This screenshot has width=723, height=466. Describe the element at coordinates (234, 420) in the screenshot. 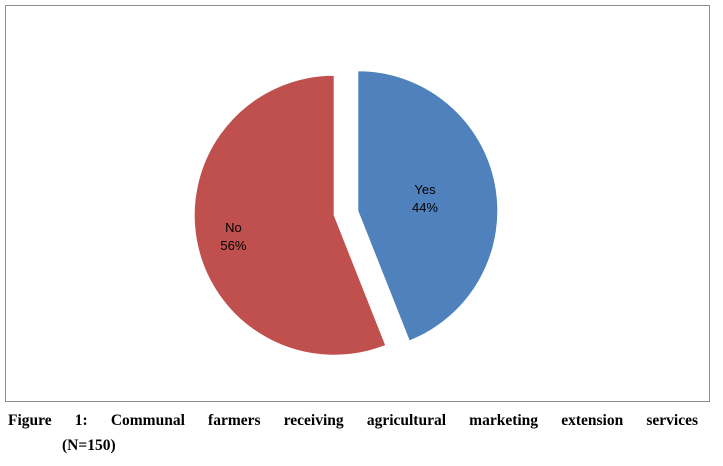

I see `caption-word: farmers` at that location.